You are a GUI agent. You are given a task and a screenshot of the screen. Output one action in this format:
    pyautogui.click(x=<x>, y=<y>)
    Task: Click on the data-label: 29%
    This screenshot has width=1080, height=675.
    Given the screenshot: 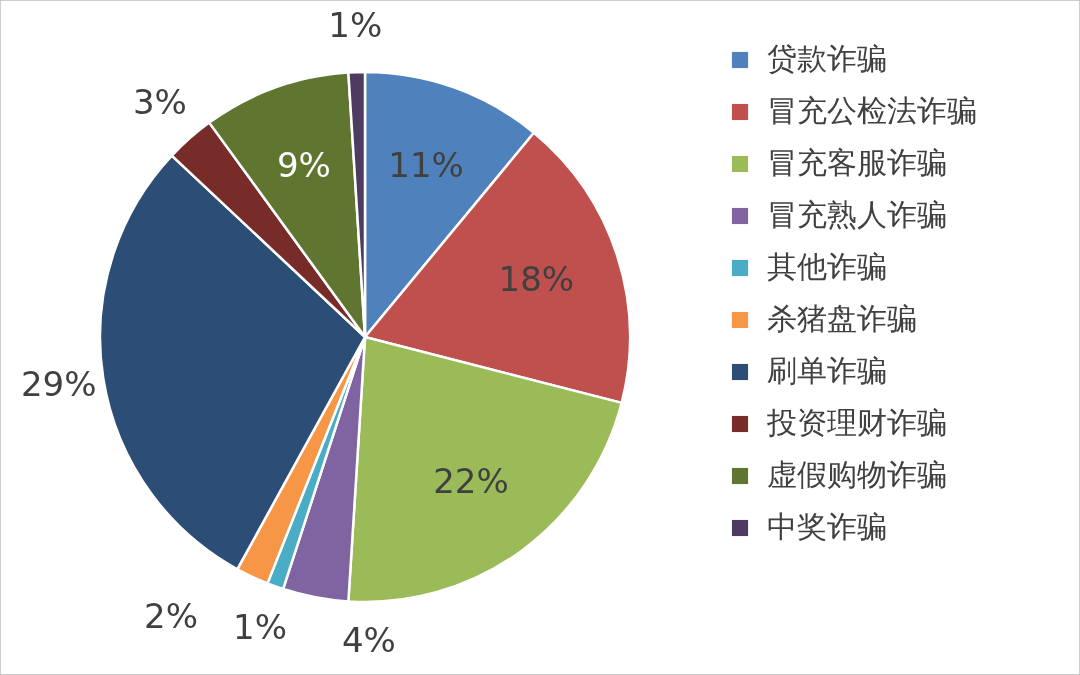 What is the action you would take?
    pyautogui.click(x=58, y=383)
    